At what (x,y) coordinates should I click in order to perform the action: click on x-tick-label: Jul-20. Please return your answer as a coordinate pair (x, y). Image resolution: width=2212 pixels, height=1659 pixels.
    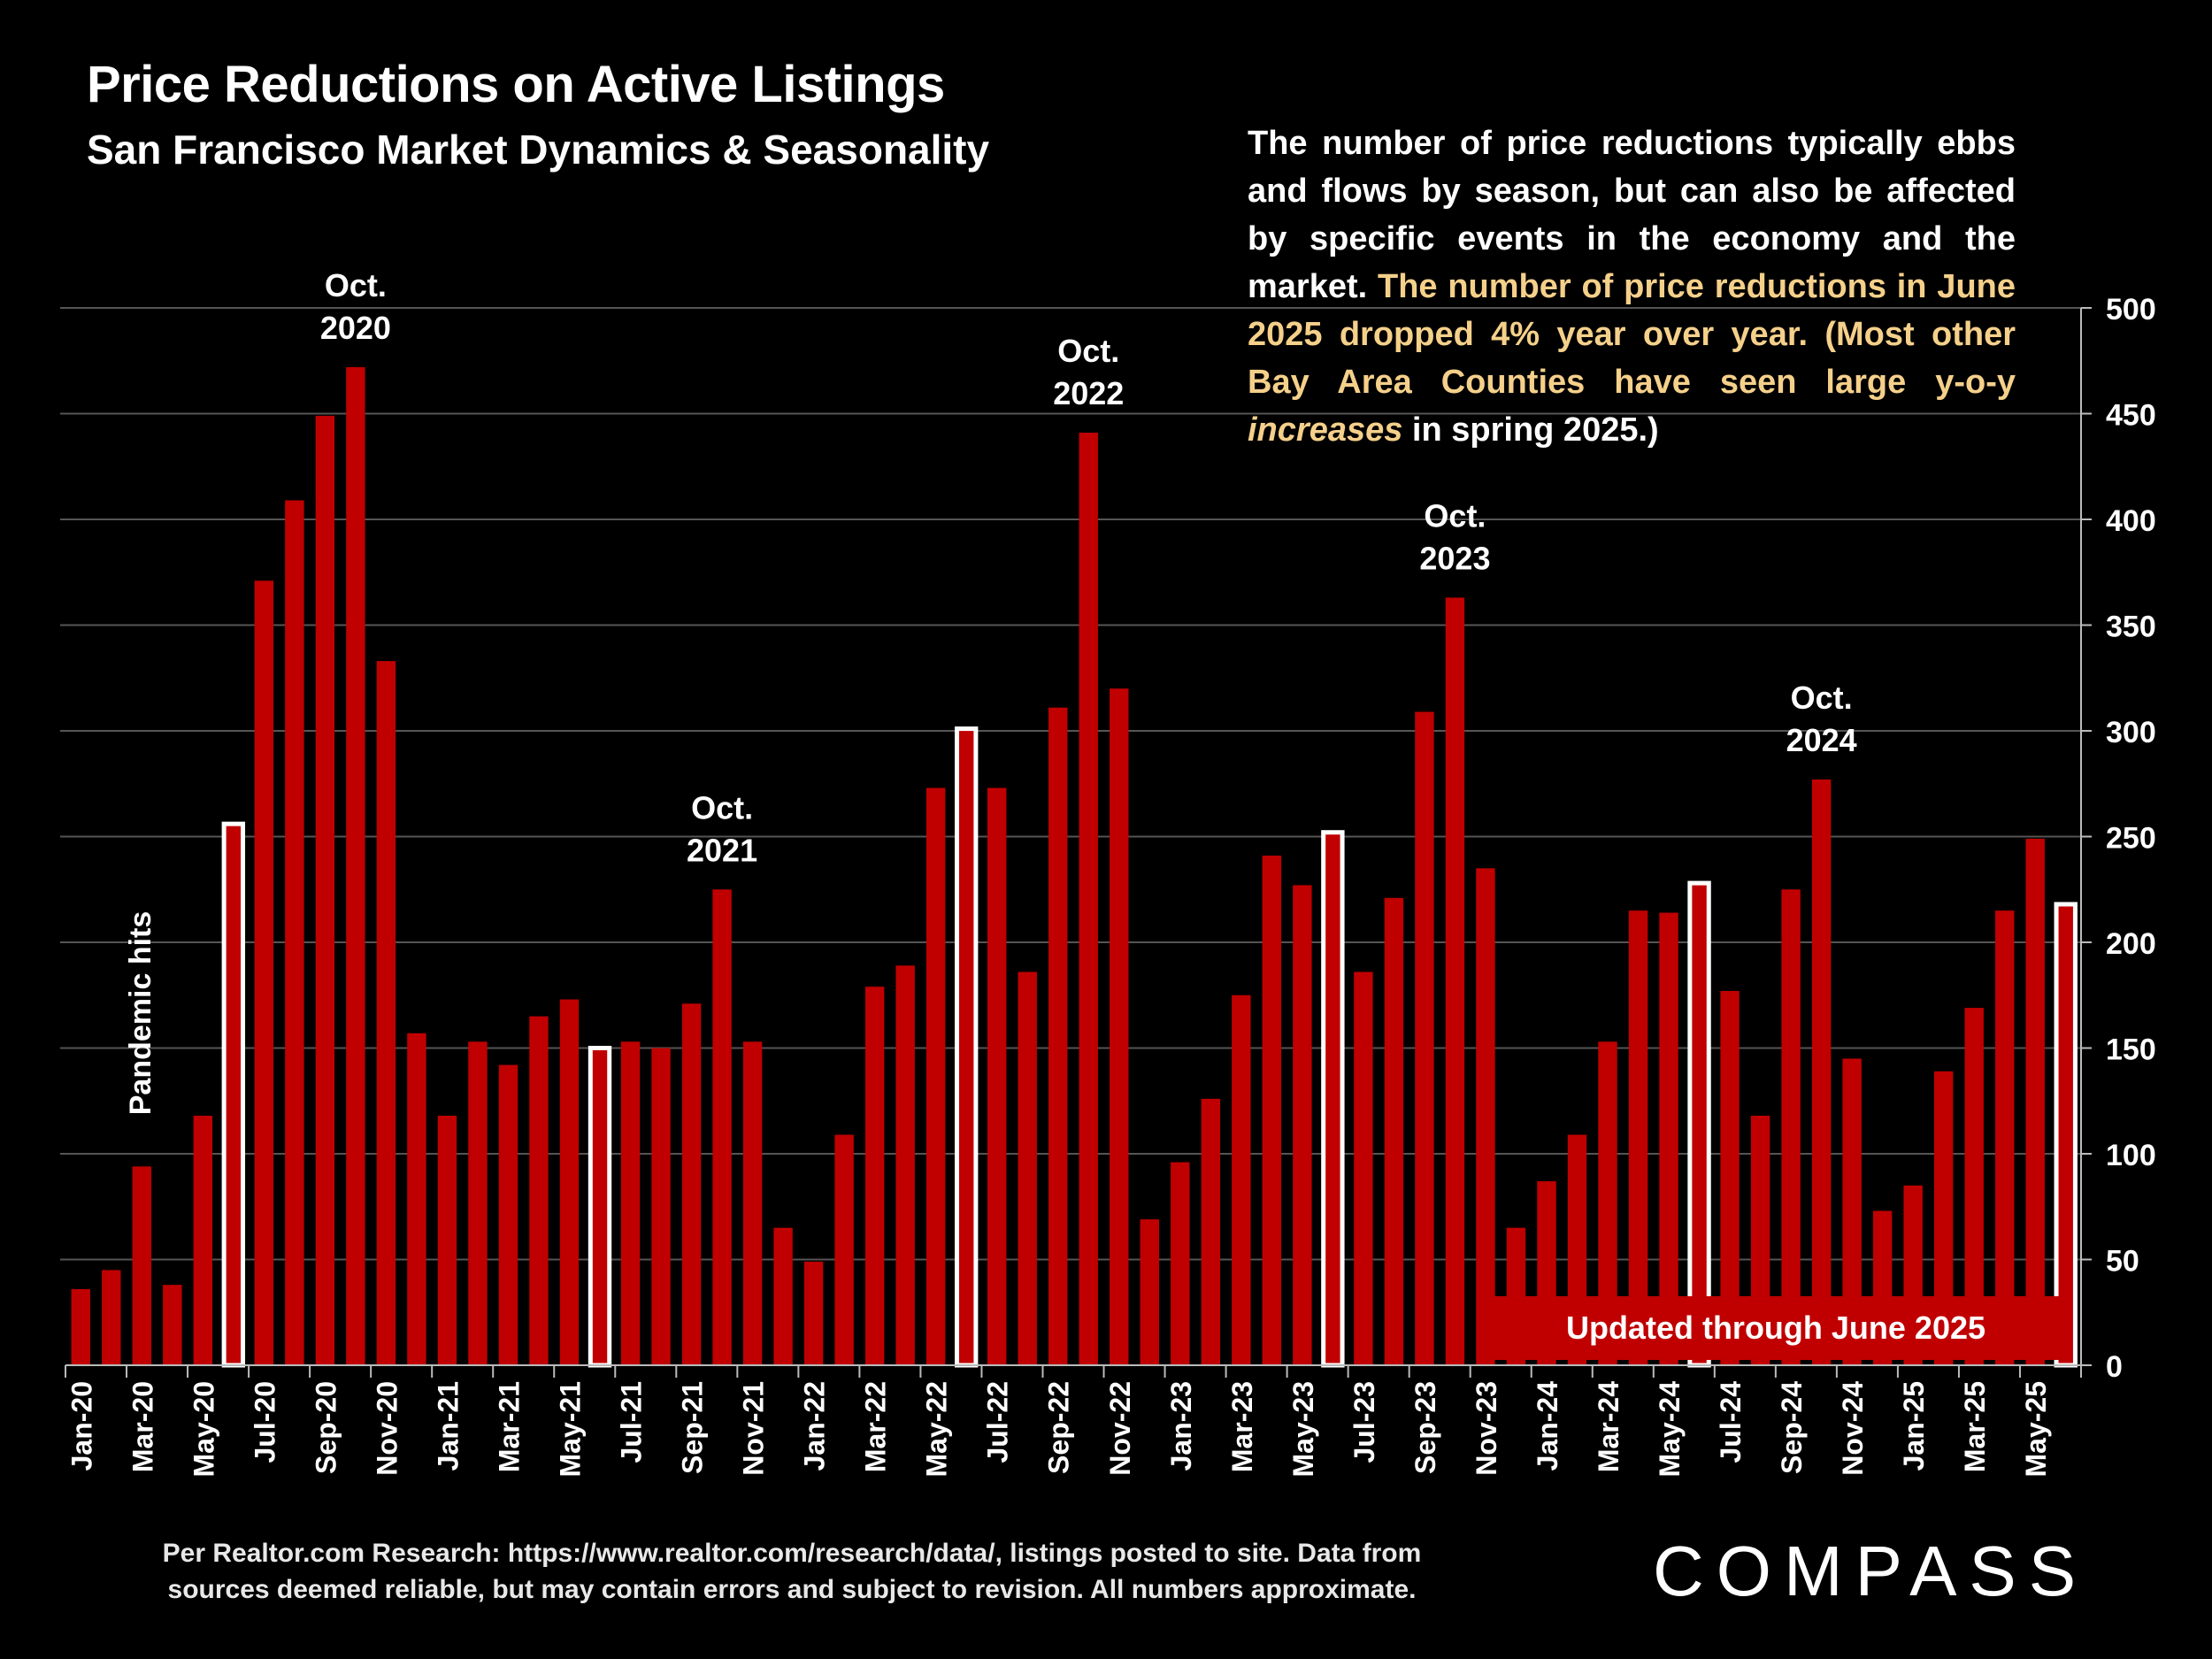
    Looking at the image, I should click on (264, 1422).